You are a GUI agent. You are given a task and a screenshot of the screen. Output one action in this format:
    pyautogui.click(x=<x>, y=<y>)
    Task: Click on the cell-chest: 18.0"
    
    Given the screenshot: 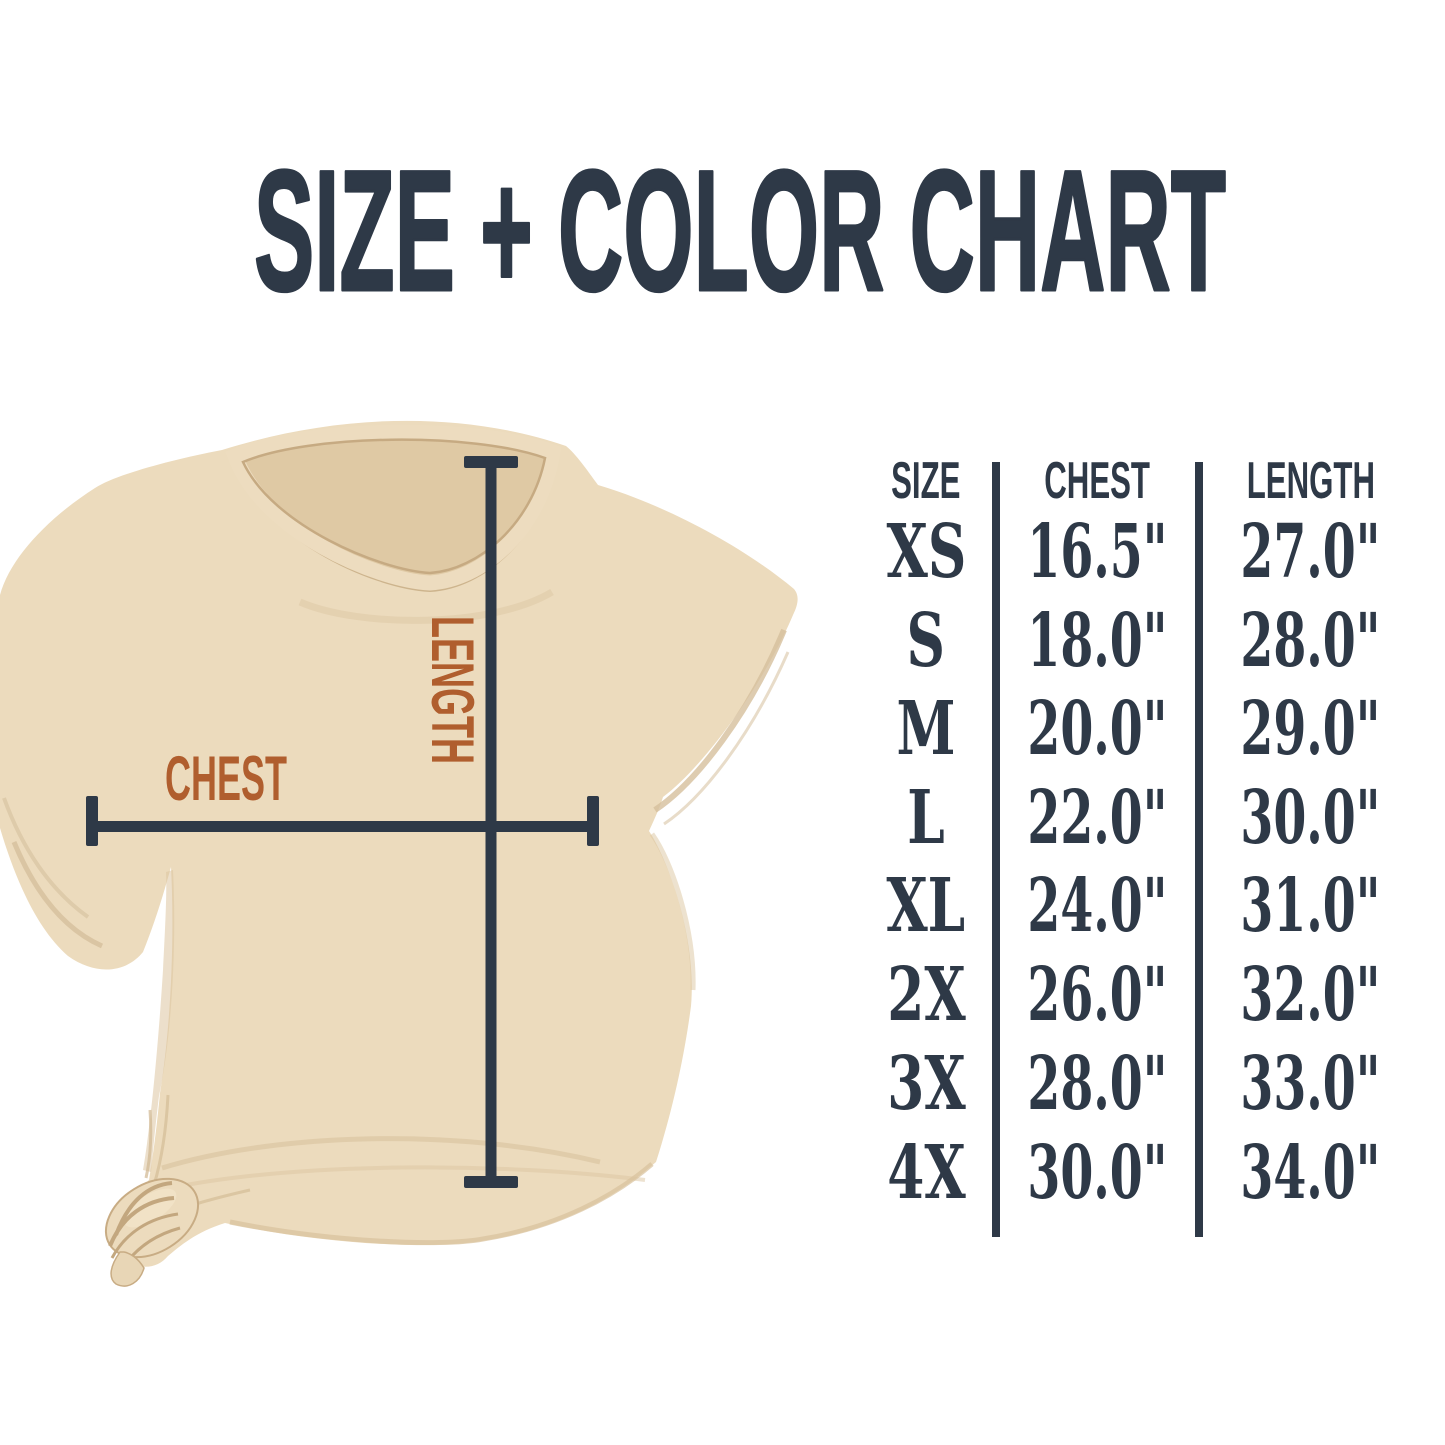 What is the action you would take?
    pyautogui.click(x=1097, y=641)
    